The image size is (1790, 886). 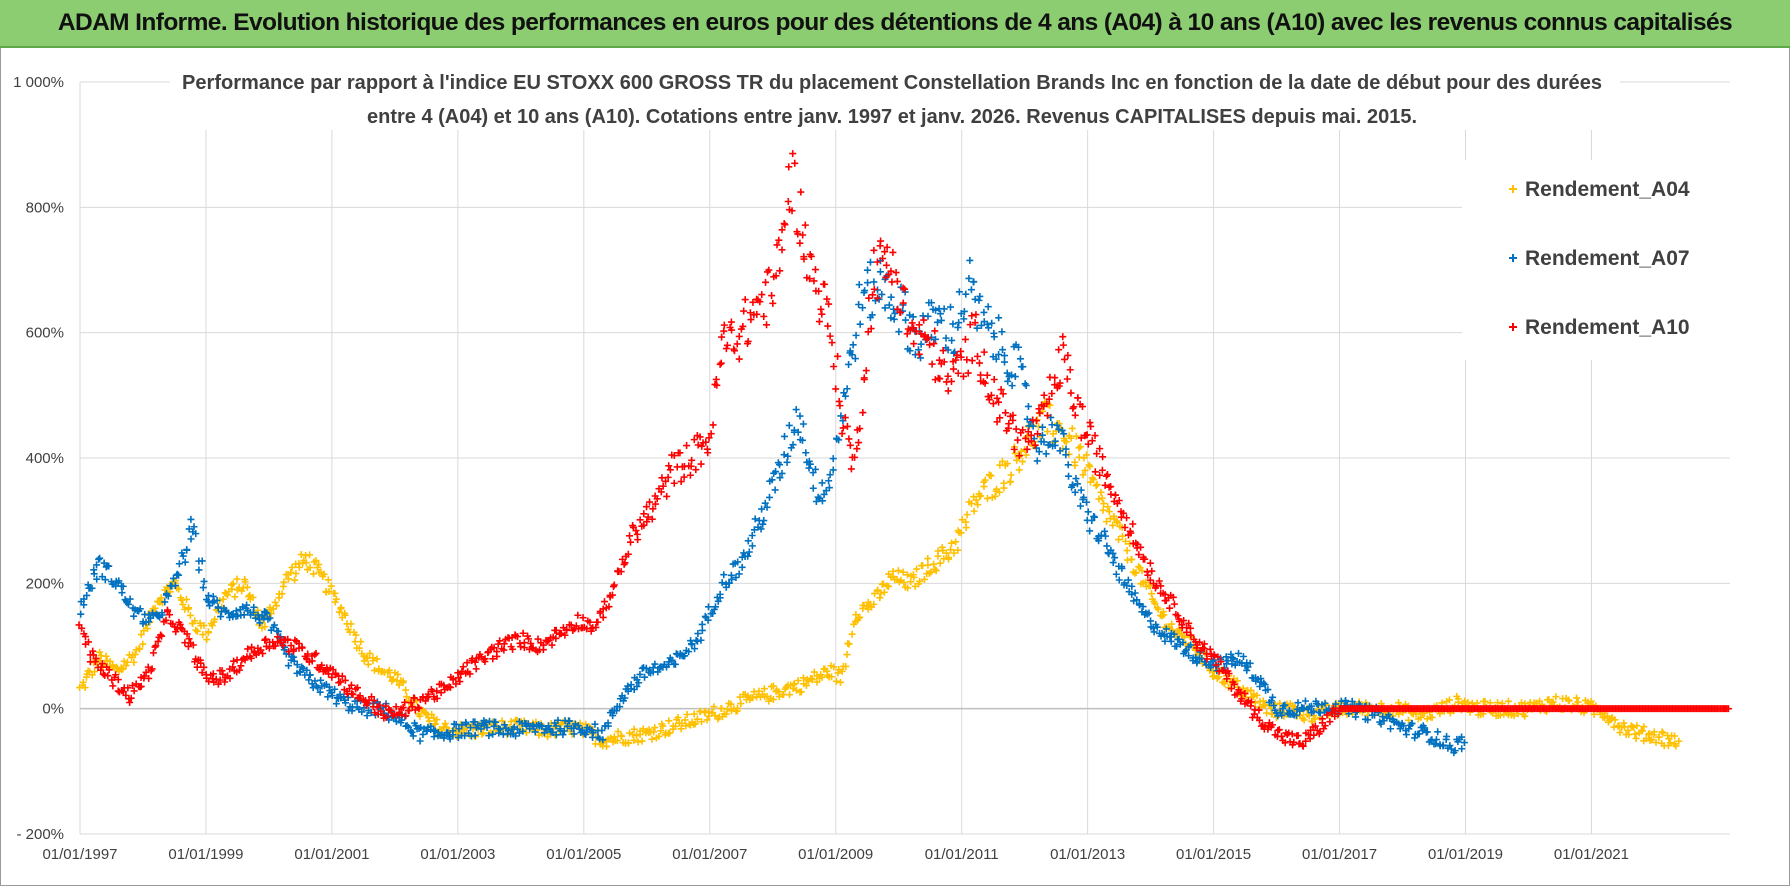 I want to click on legend-item-a10: Rendement_A10, so click(x=1599, y=327).